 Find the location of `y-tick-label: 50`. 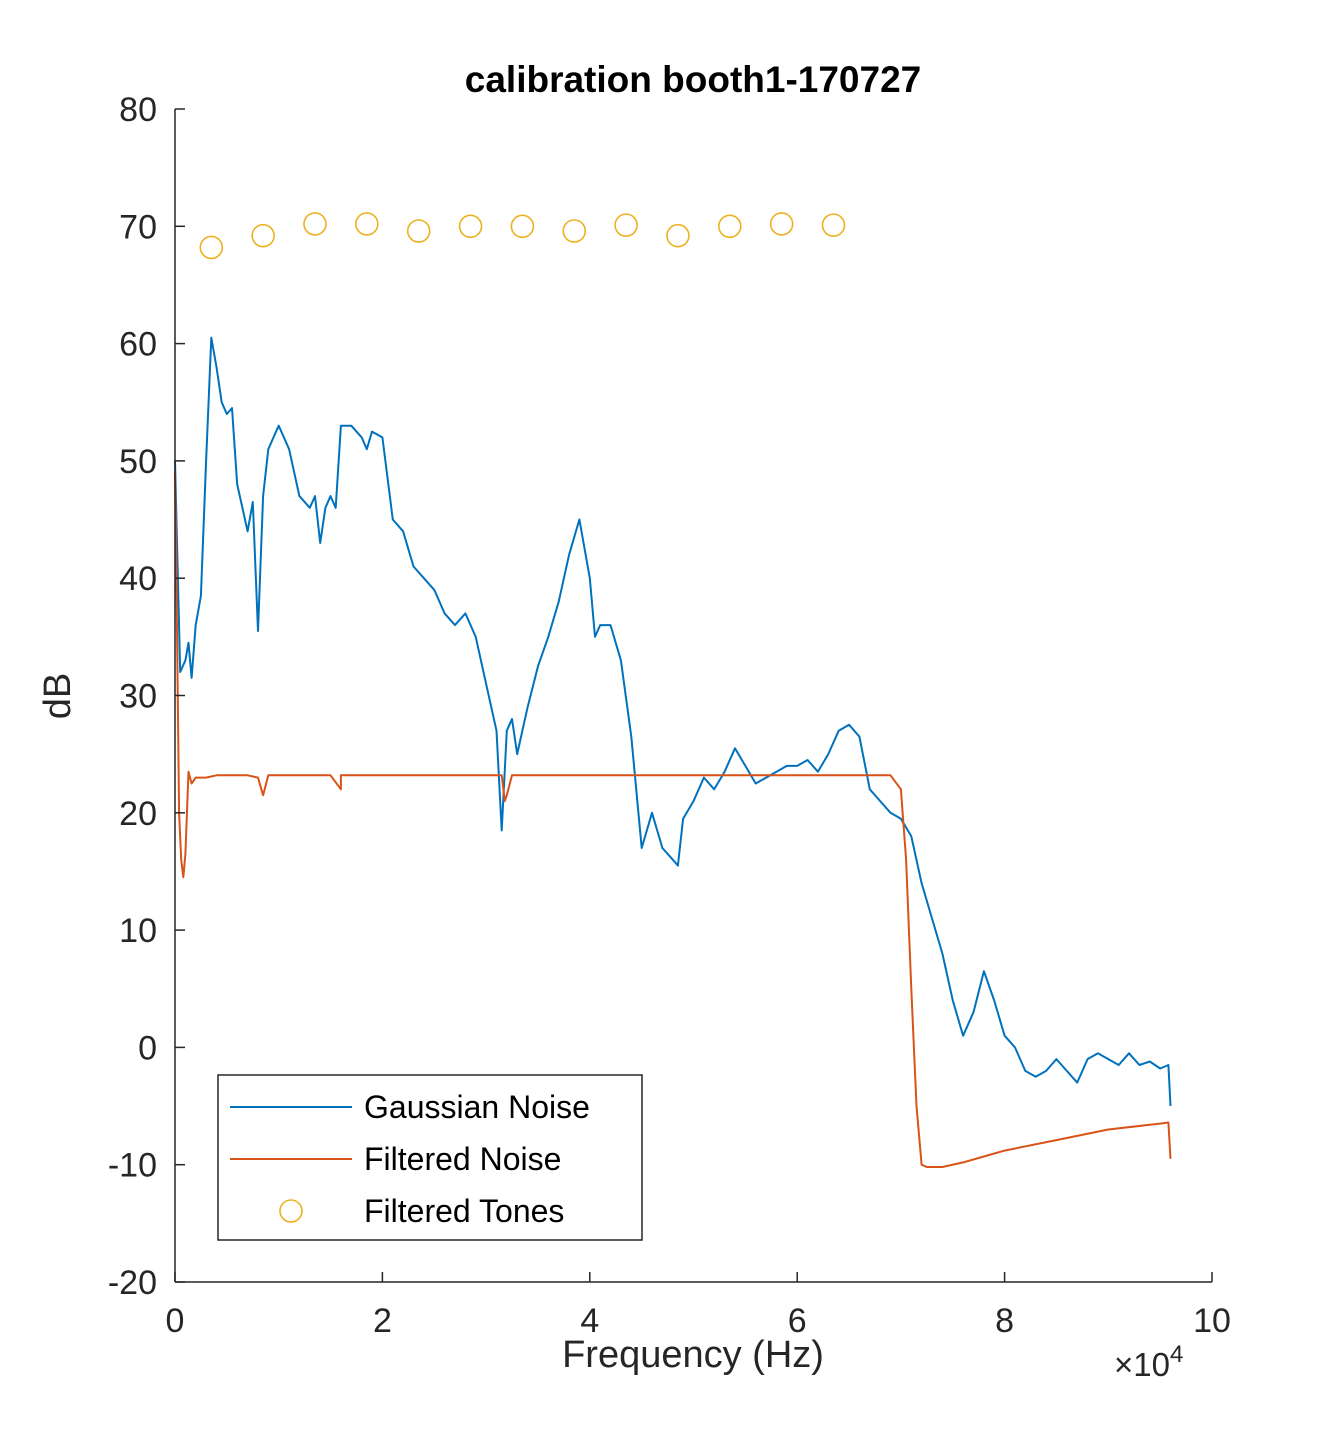

y-tick-label: 50 is located at coordinates (138, 462).